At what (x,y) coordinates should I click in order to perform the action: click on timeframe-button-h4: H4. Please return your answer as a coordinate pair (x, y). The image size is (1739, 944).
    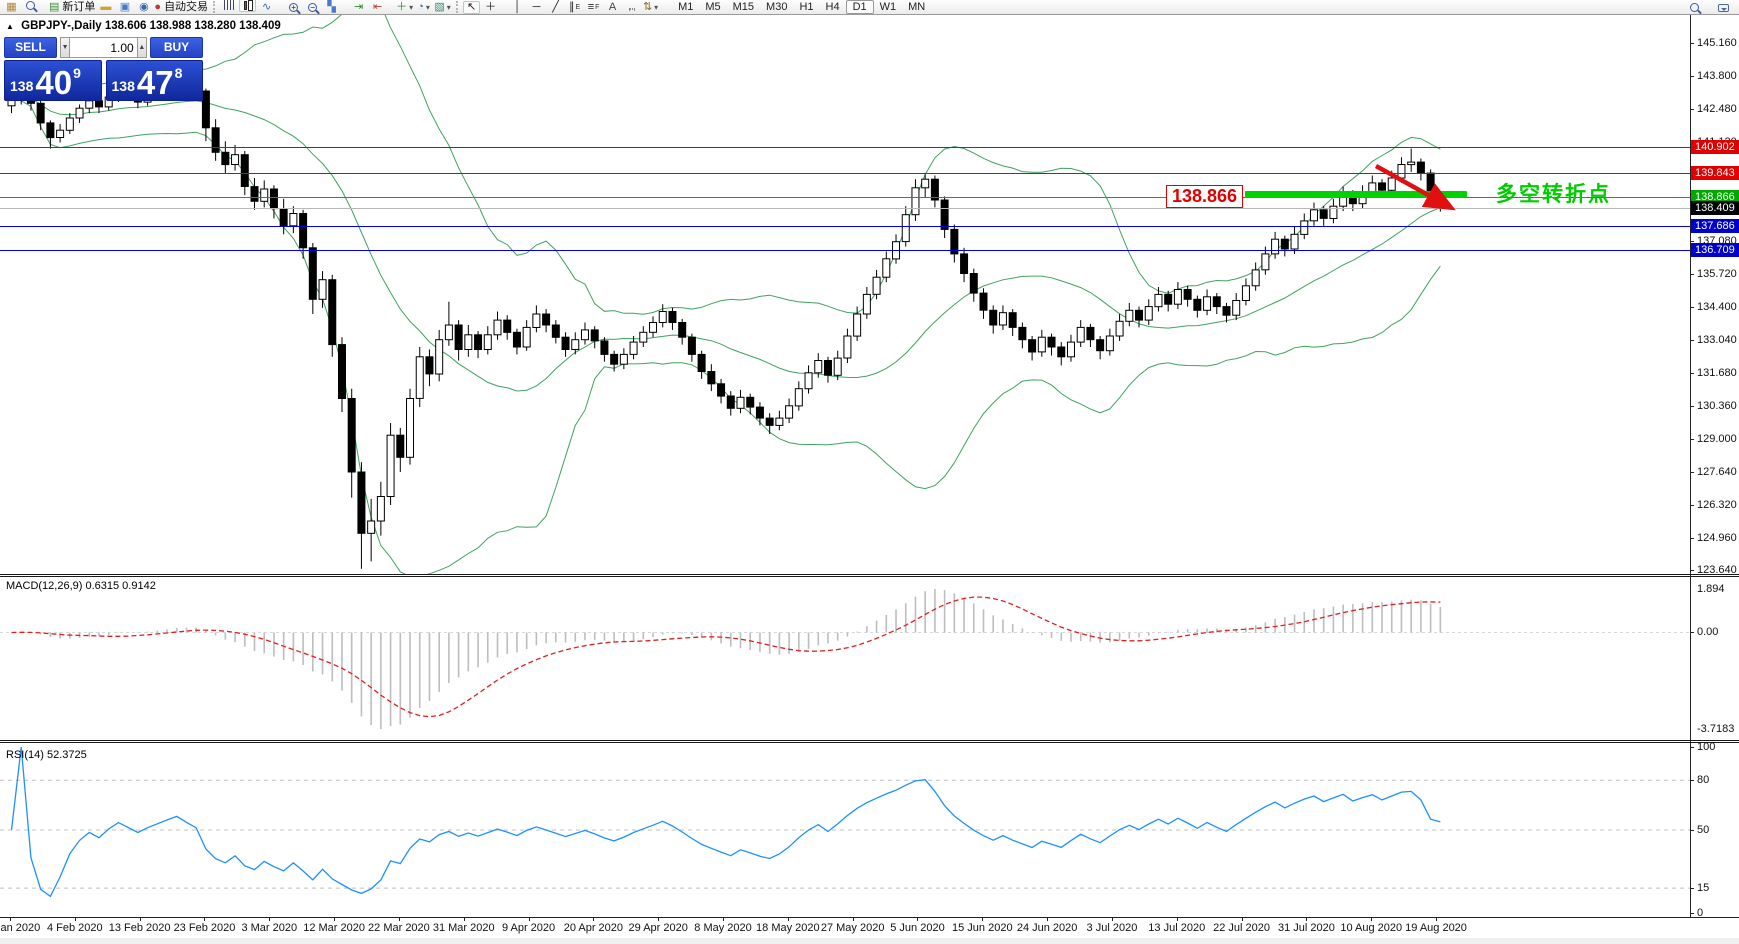
    Looking at the image, I should click on (832, 7).